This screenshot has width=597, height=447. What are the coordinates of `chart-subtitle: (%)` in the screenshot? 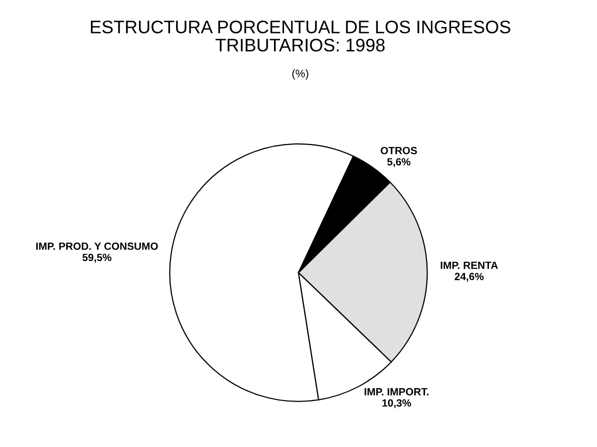 It's located at (300, 74).